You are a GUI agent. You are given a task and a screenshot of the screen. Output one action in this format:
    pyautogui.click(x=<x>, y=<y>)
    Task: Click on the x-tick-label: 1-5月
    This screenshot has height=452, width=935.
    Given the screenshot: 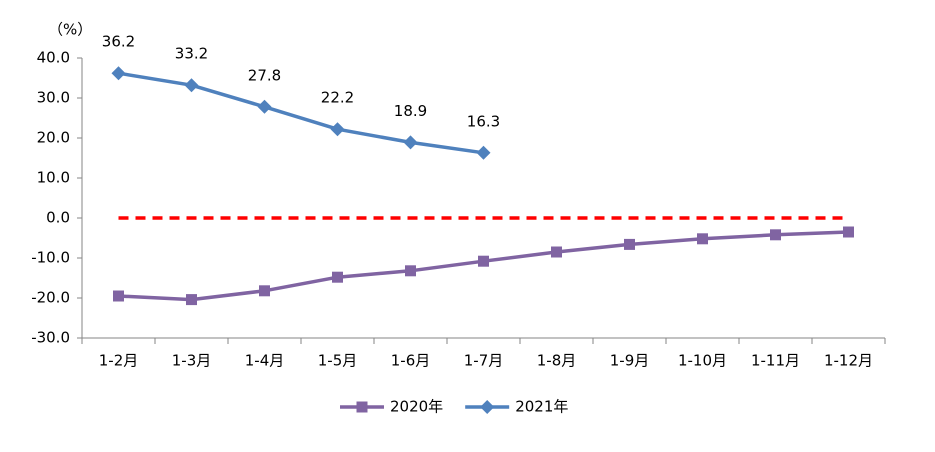 What is the action you would take?
    pyautogui.click(x=338, y=361)
    